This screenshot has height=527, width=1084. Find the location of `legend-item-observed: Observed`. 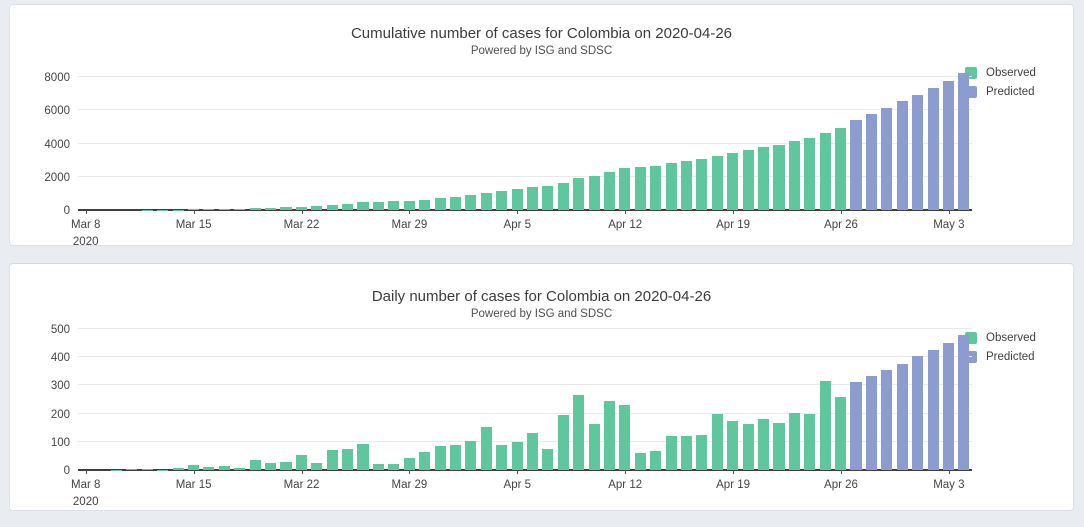

legend-item-observed: Observed is located at coordinates (1011, 72).